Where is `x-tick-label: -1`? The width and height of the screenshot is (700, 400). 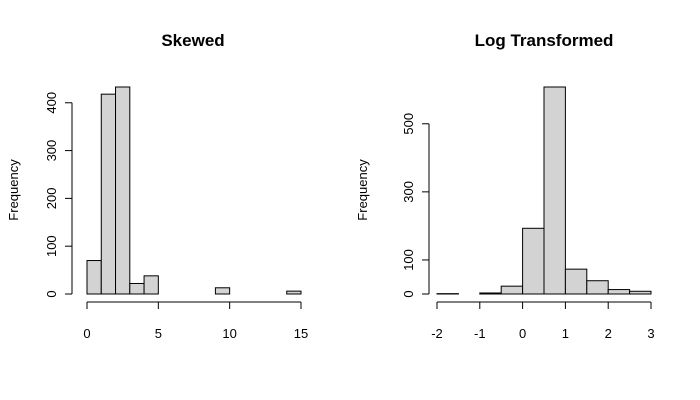
x-tick-label: -1 is located at coordinates (480, 333).